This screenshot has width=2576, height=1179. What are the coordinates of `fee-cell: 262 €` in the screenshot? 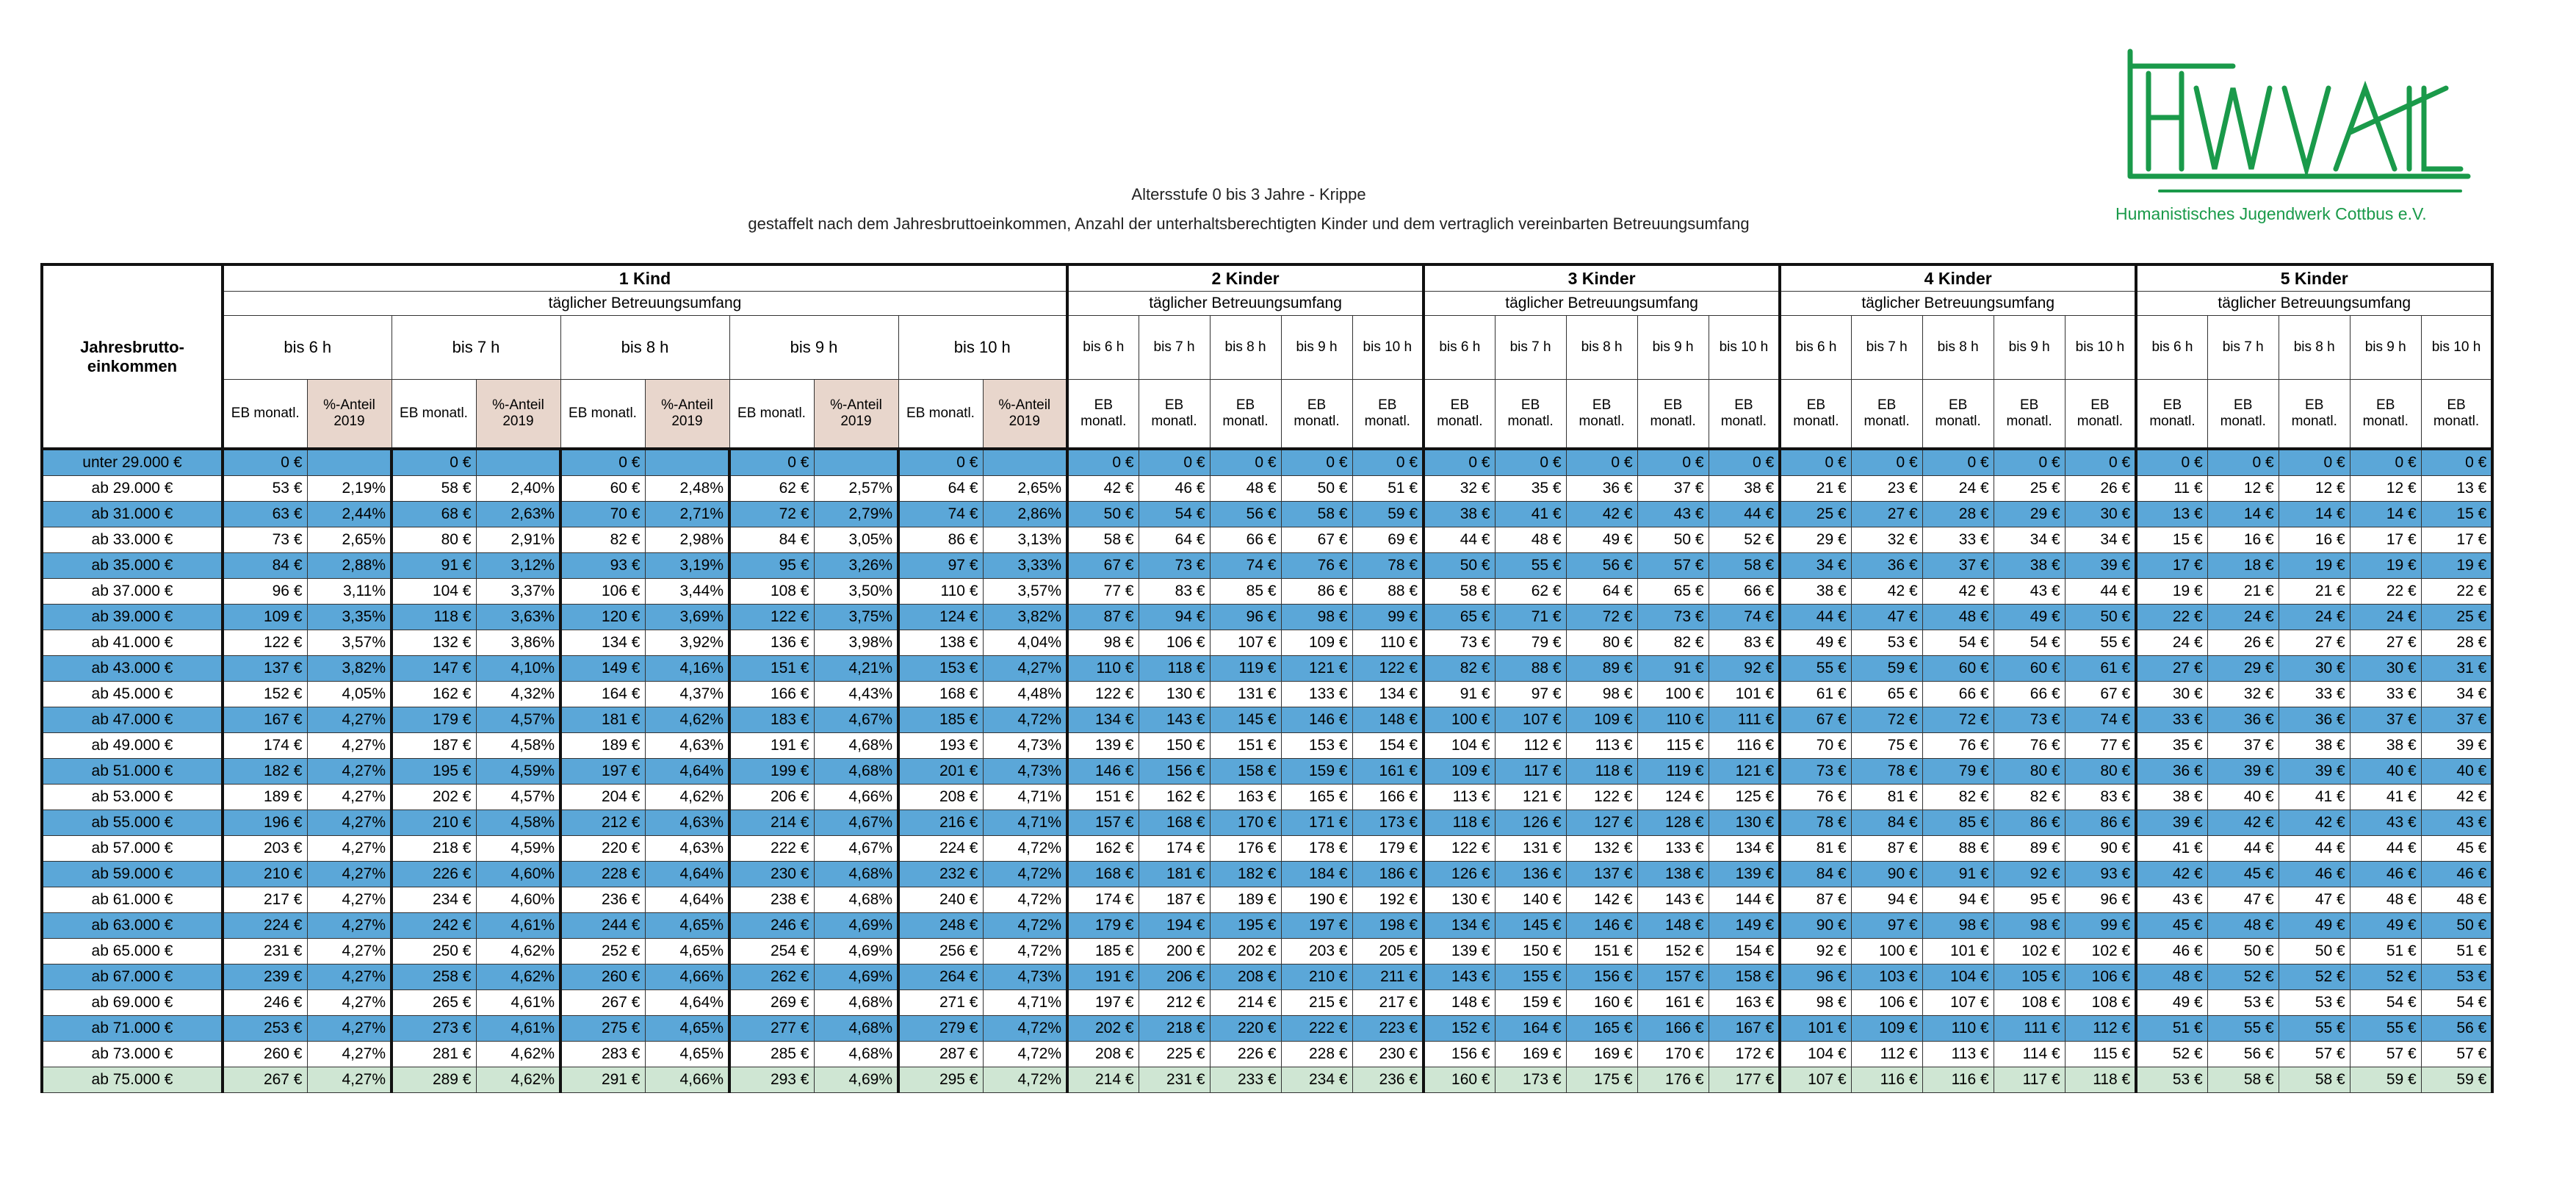 It's located at (771, 977).